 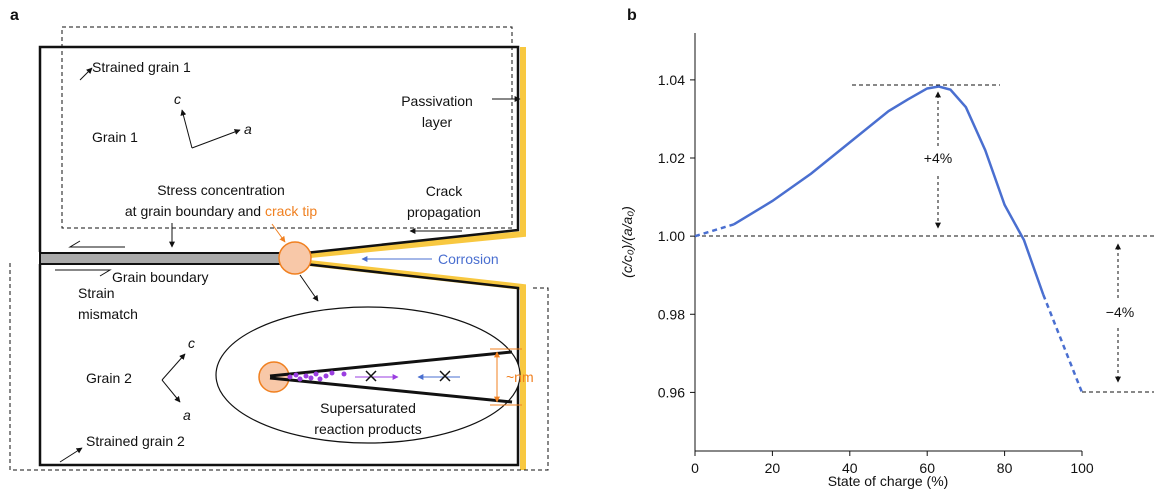 What do you see at coordinates (108, 314) in the screenshot?
I see `label: mismatch` at bounding box center [108, 314].